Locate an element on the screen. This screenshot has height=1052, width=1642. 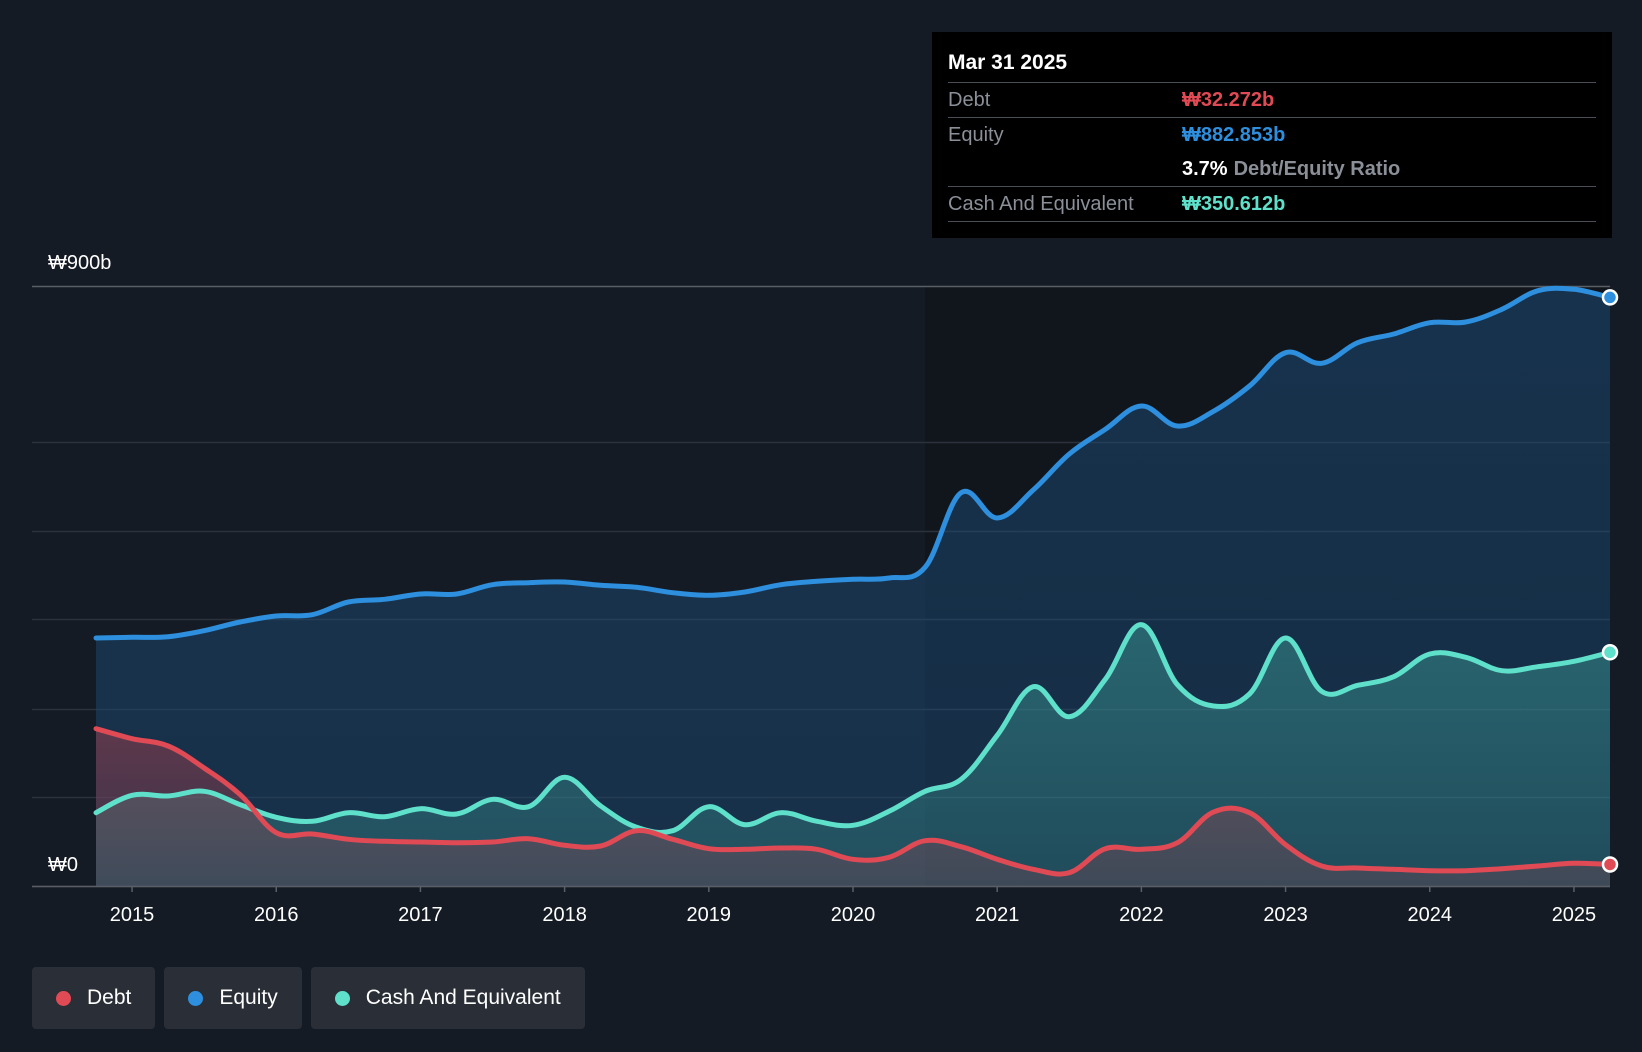
tooltip-equity-row: Equity ₩882.853b is located at coordinates (1272, 135).